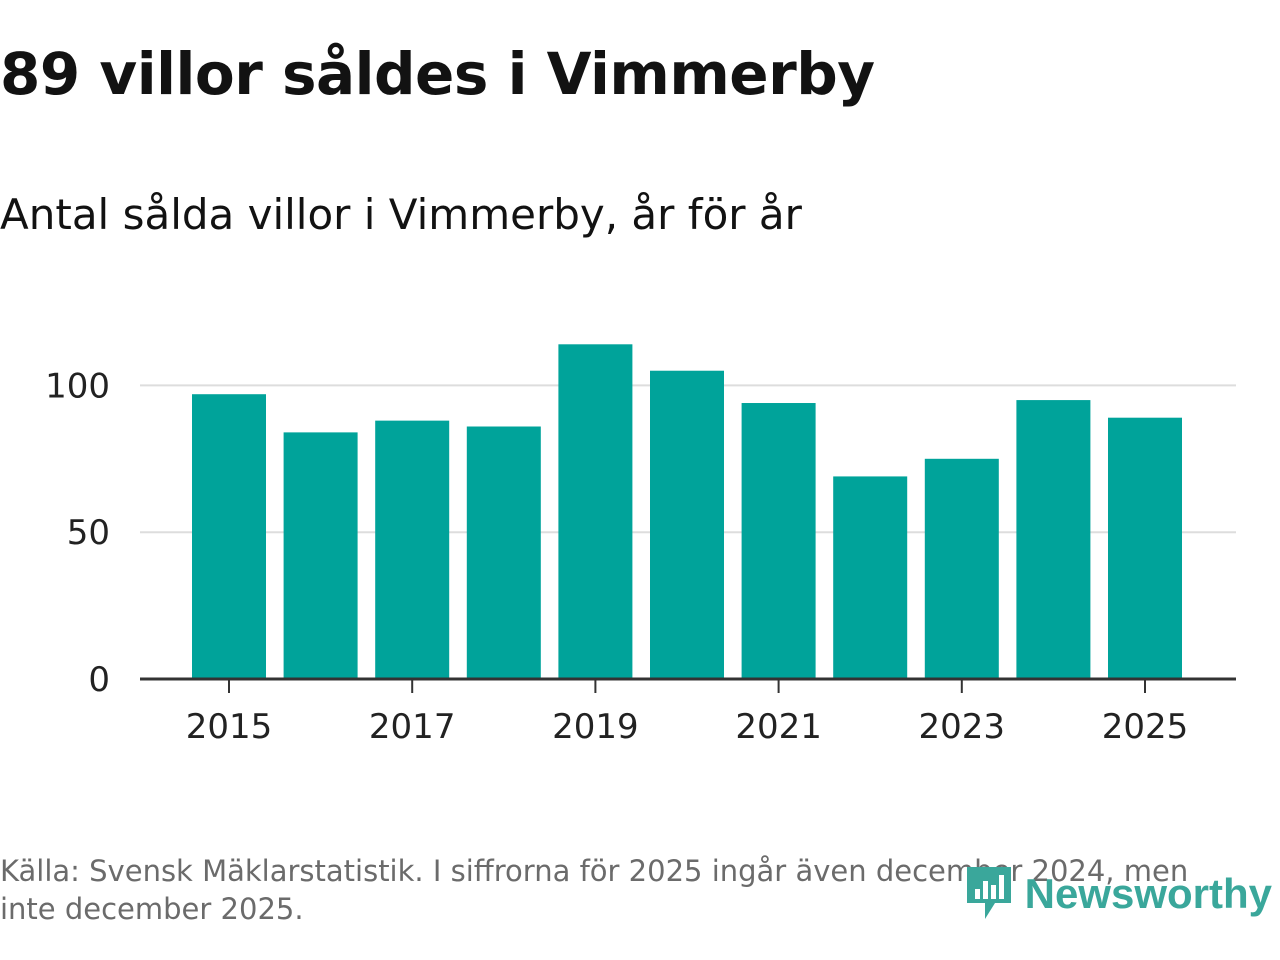 The height and width of the screenshot is (960, 1280). Describe the element at coordinates (1053, 539) in the screenshot. I see `bar-2024` at that location.